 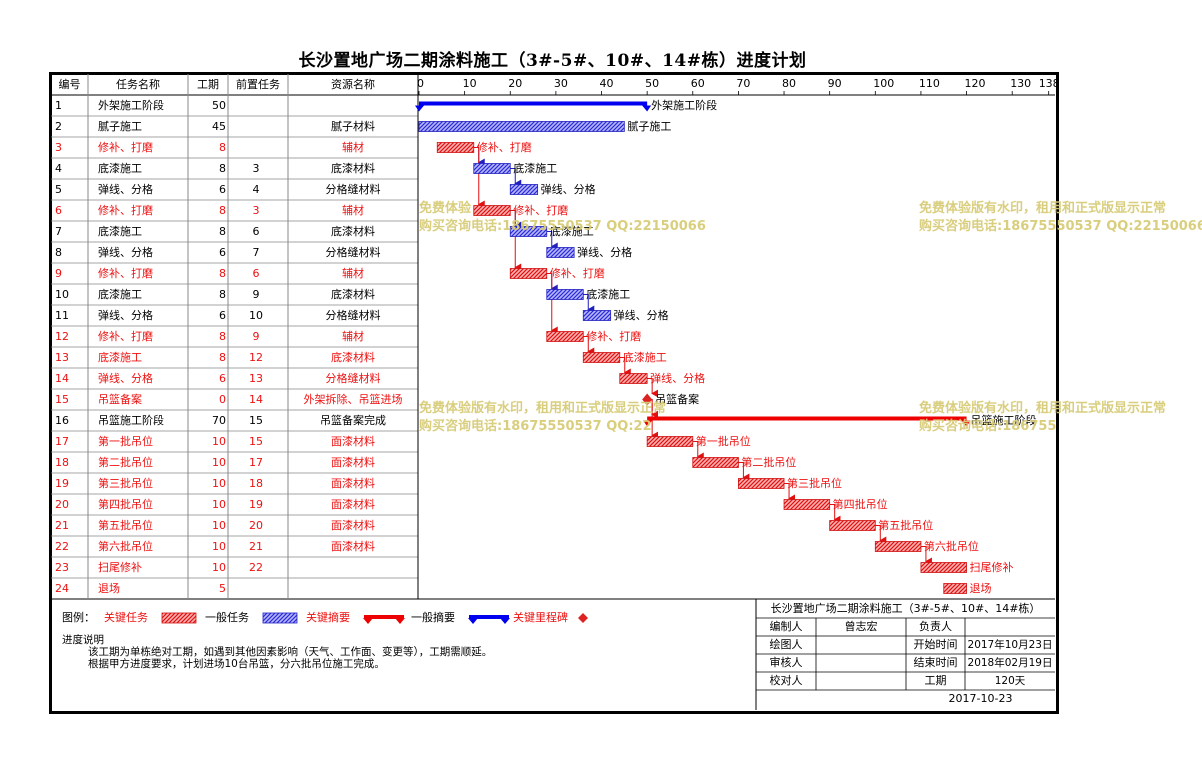 I want to click on legend-label: 关键摘要, so click(x=328, y=617).